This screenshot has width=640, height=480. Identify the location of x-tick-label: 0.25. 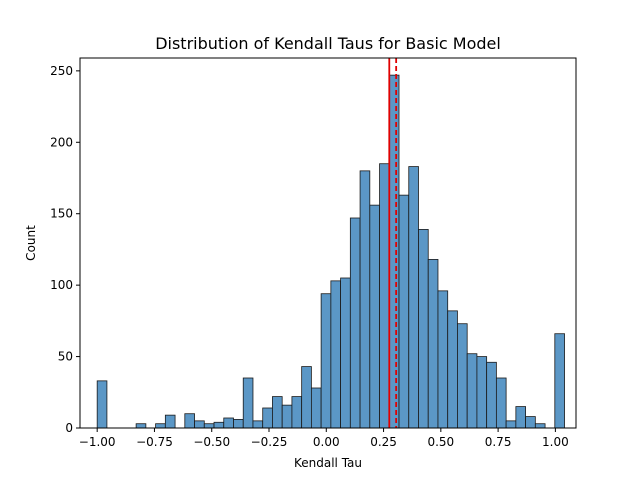
(383, 442).